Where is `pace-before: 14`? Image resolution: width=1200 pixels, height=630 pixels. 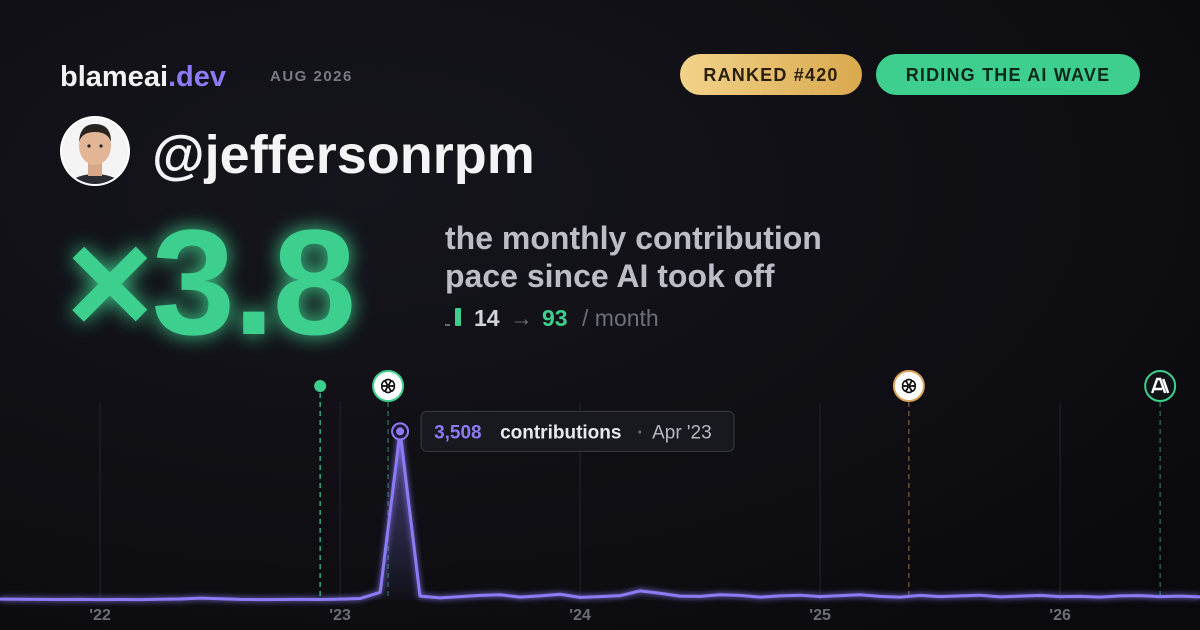 pace-before: 14 is located at coordinates (487, 318).